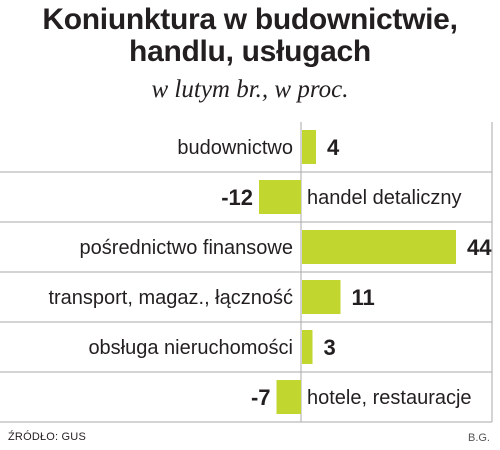 This screenshot has width=500, height=450. I want to click on category-label: hotele, restauracje, so click(389, 398).